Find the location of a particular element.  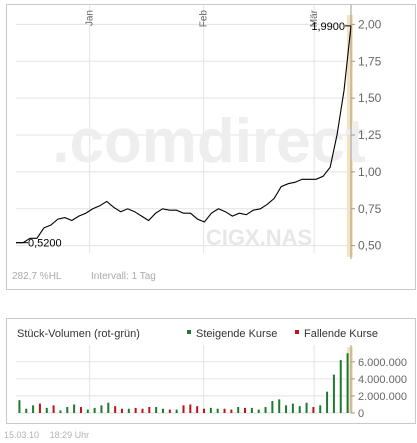

volume-title: Stück-Volumen (rot-grün) is located at coordinates (78, 334).